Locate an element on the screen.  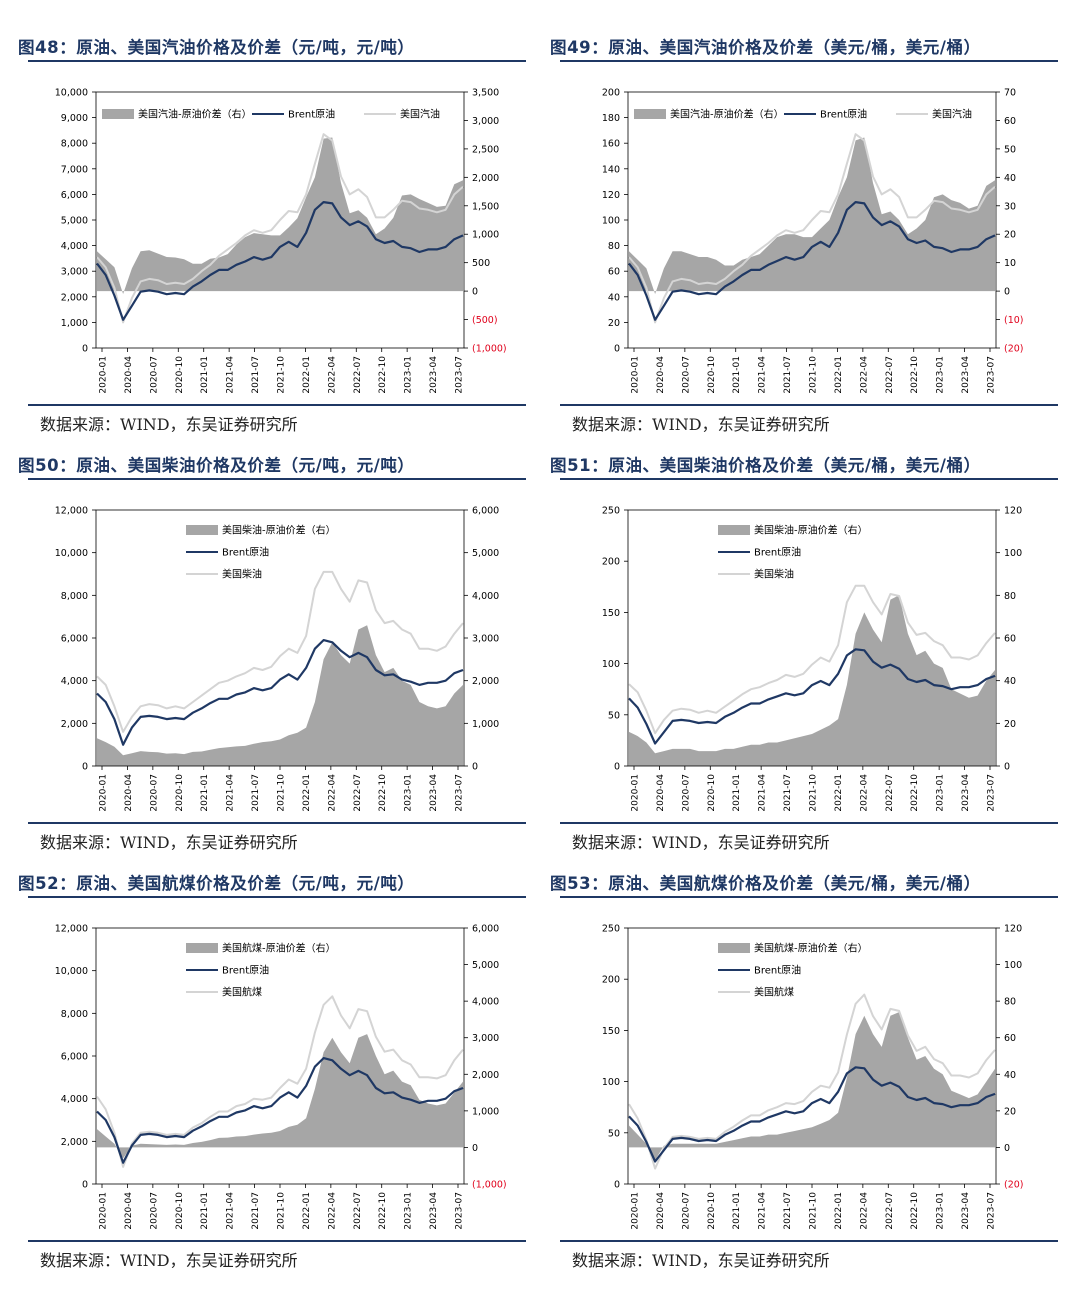
right-tick-label: (20) is located at coordinates (1014, 349).